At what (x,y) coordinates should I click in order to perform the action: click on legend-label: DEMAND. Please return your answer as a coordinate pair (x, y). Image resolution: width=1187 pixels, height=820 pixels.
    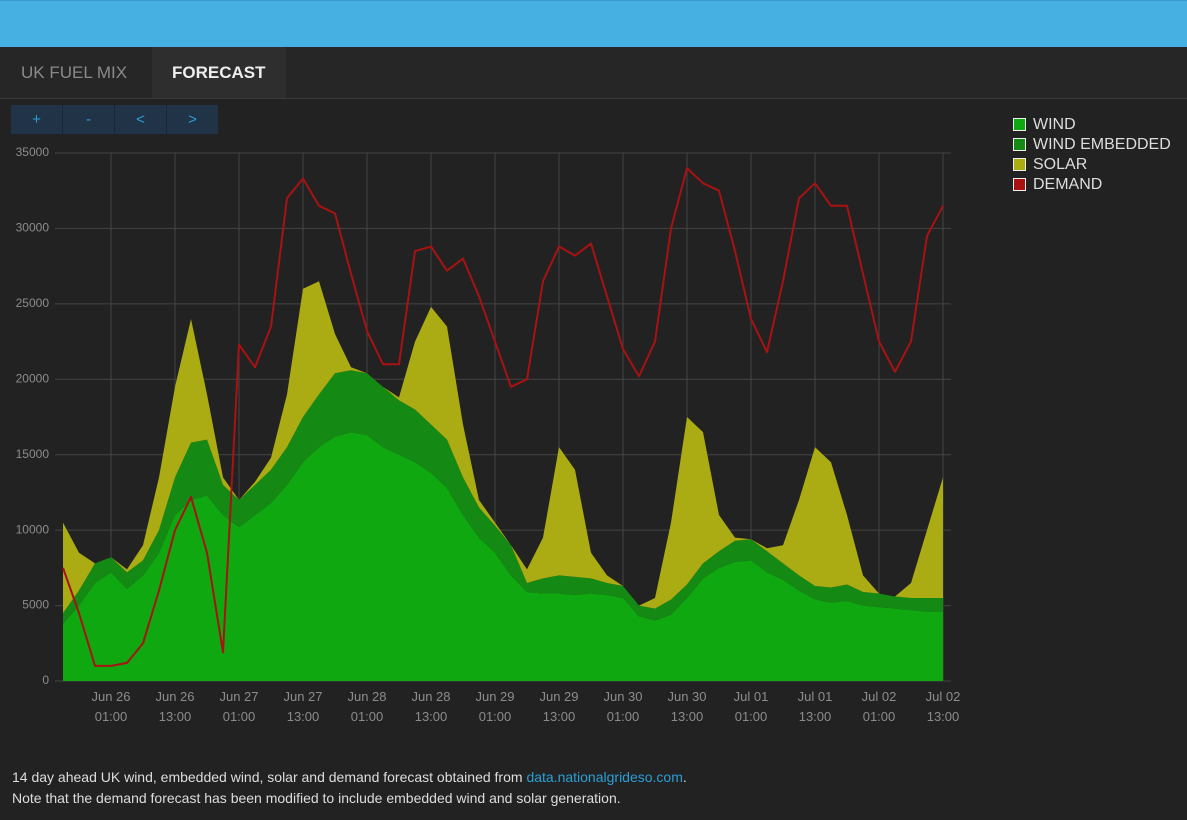
    Looking at the image, I should click on (1068, 184).